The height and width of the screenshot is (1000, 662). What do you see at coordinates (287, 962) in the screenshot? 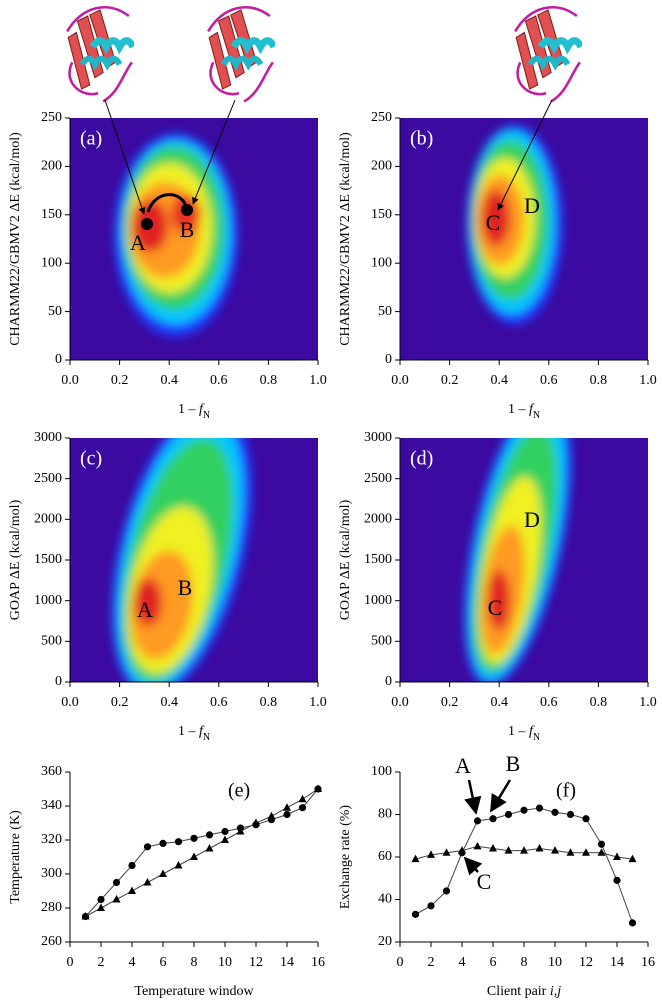
I see `x-tick-label: 14` at bounding box center [287, 962].